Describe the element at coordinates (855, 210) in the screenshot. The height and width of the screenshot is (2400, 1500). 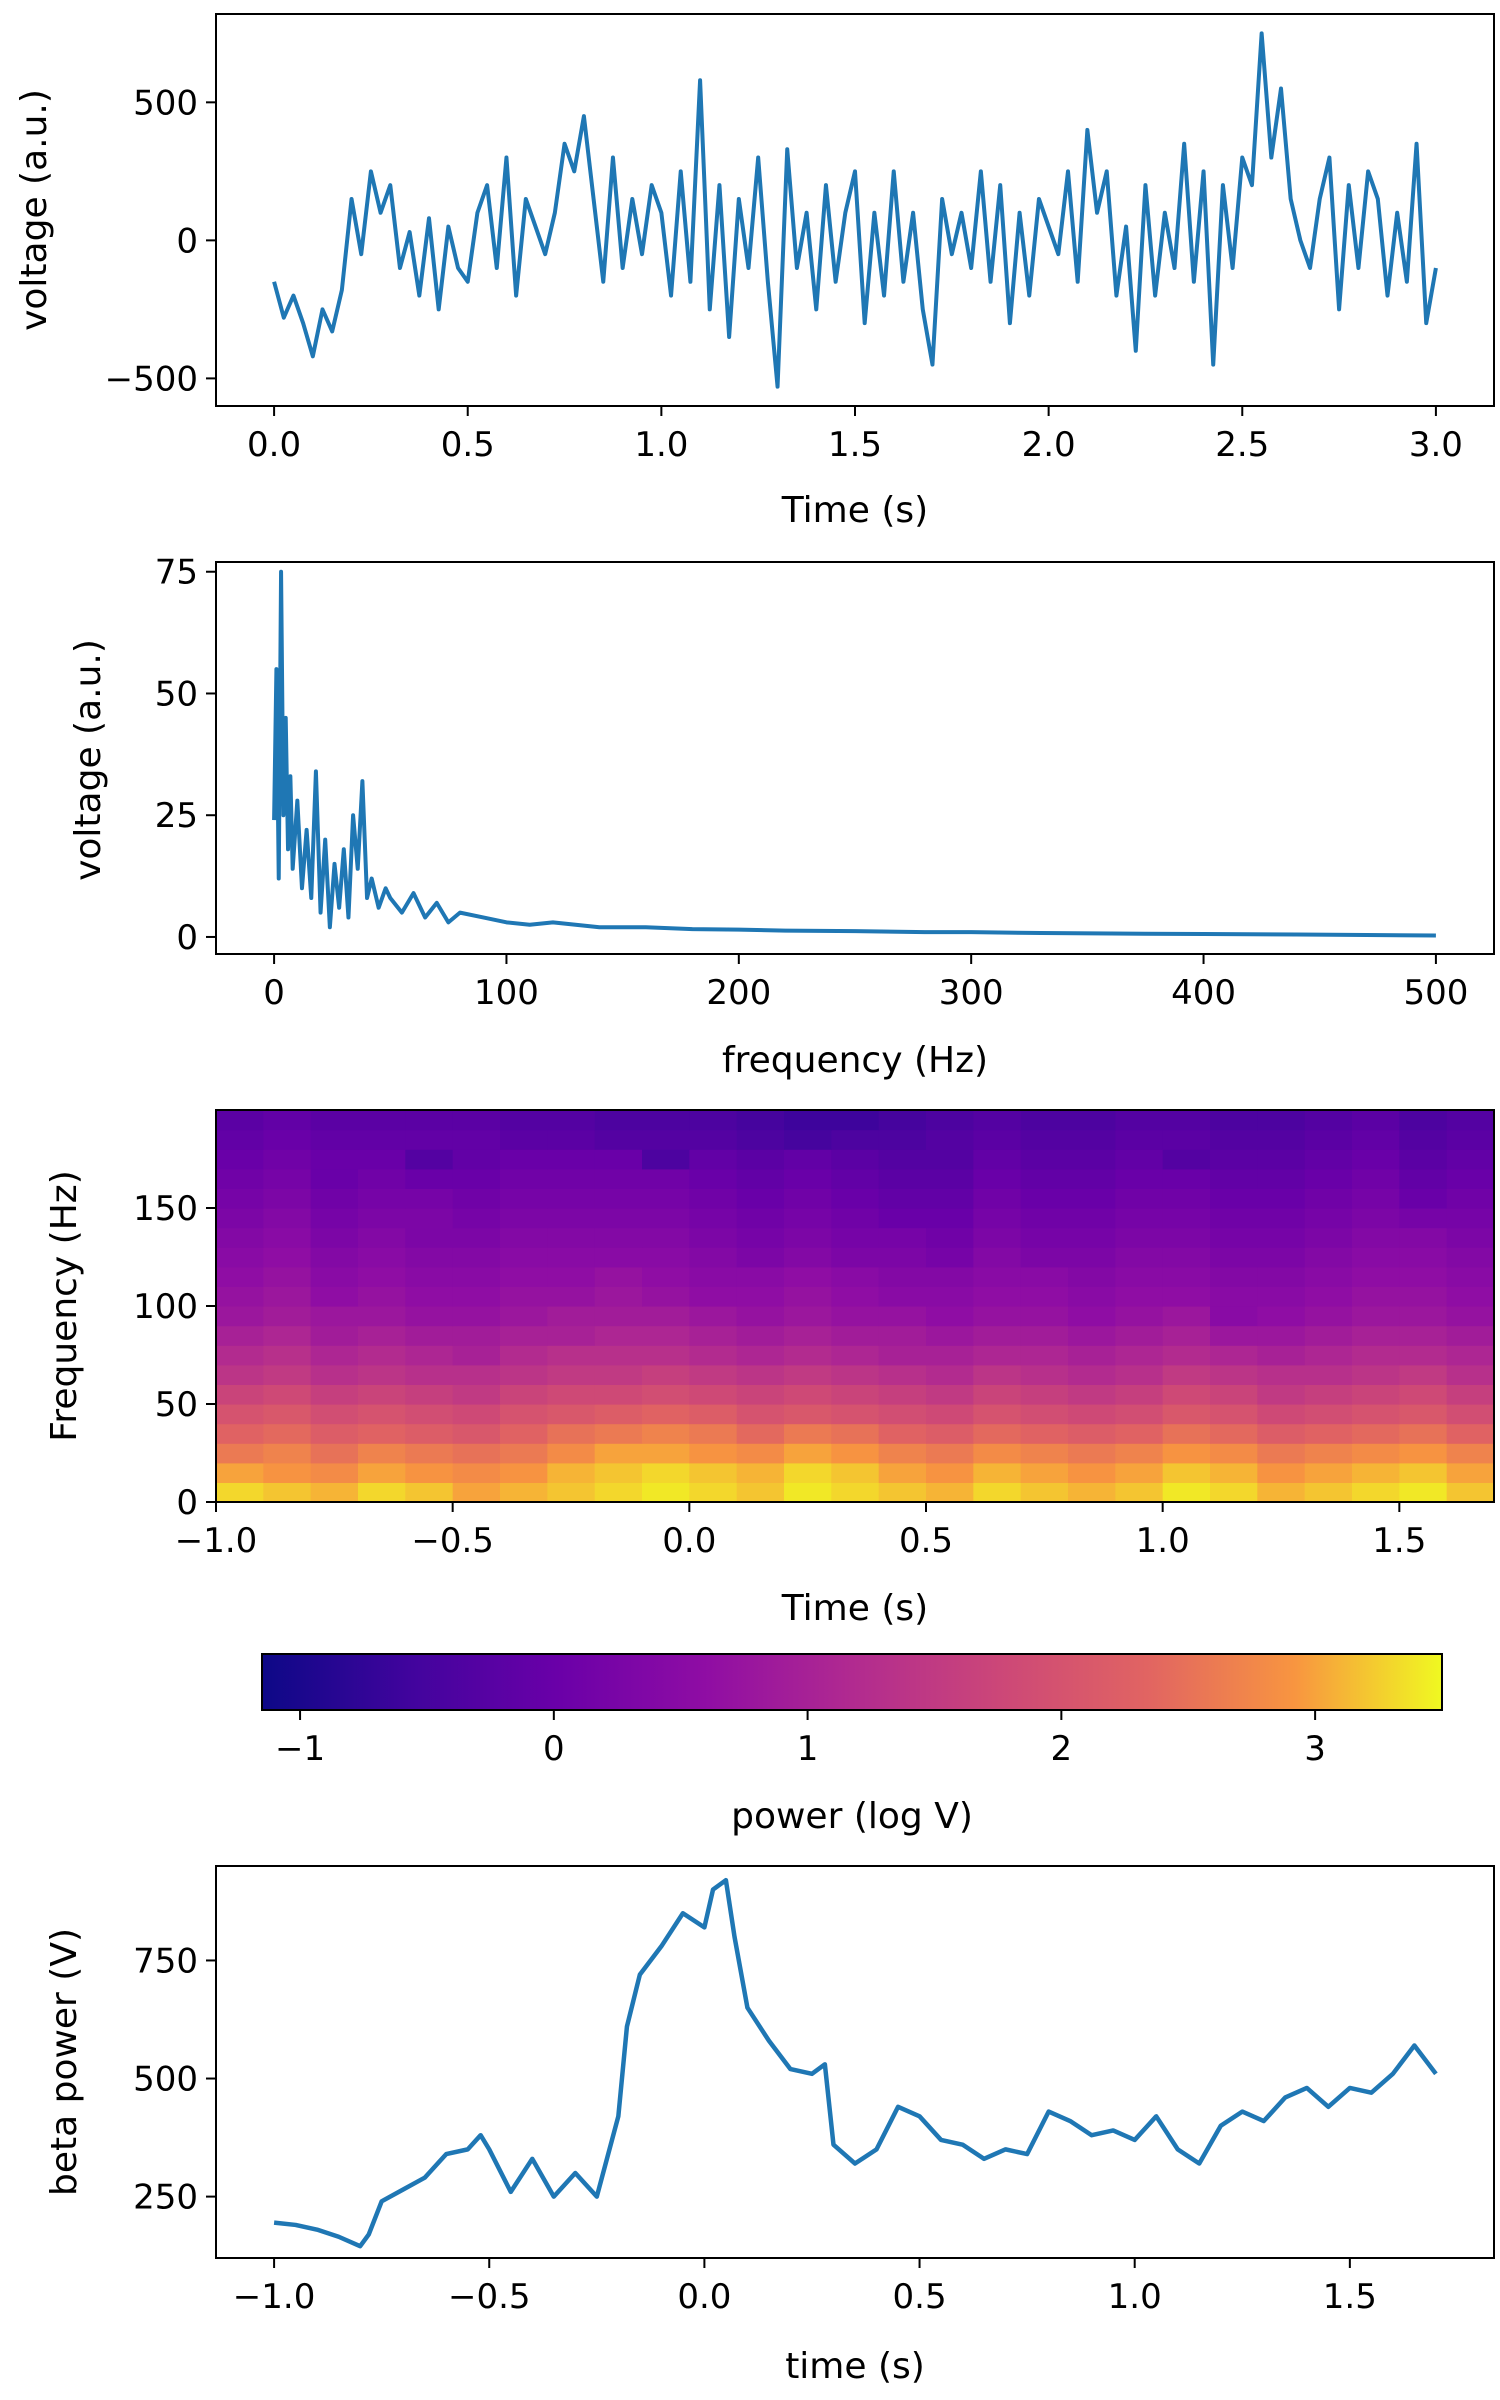
I see `panel-1-frame` at that location.